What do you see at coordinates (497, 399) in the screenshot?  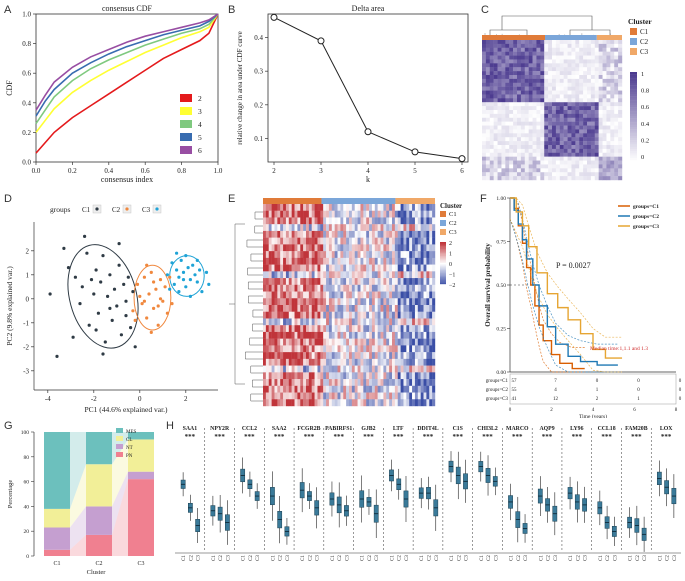 I see `risk-row-label: groups=C3` at bounding box center [497, 399].